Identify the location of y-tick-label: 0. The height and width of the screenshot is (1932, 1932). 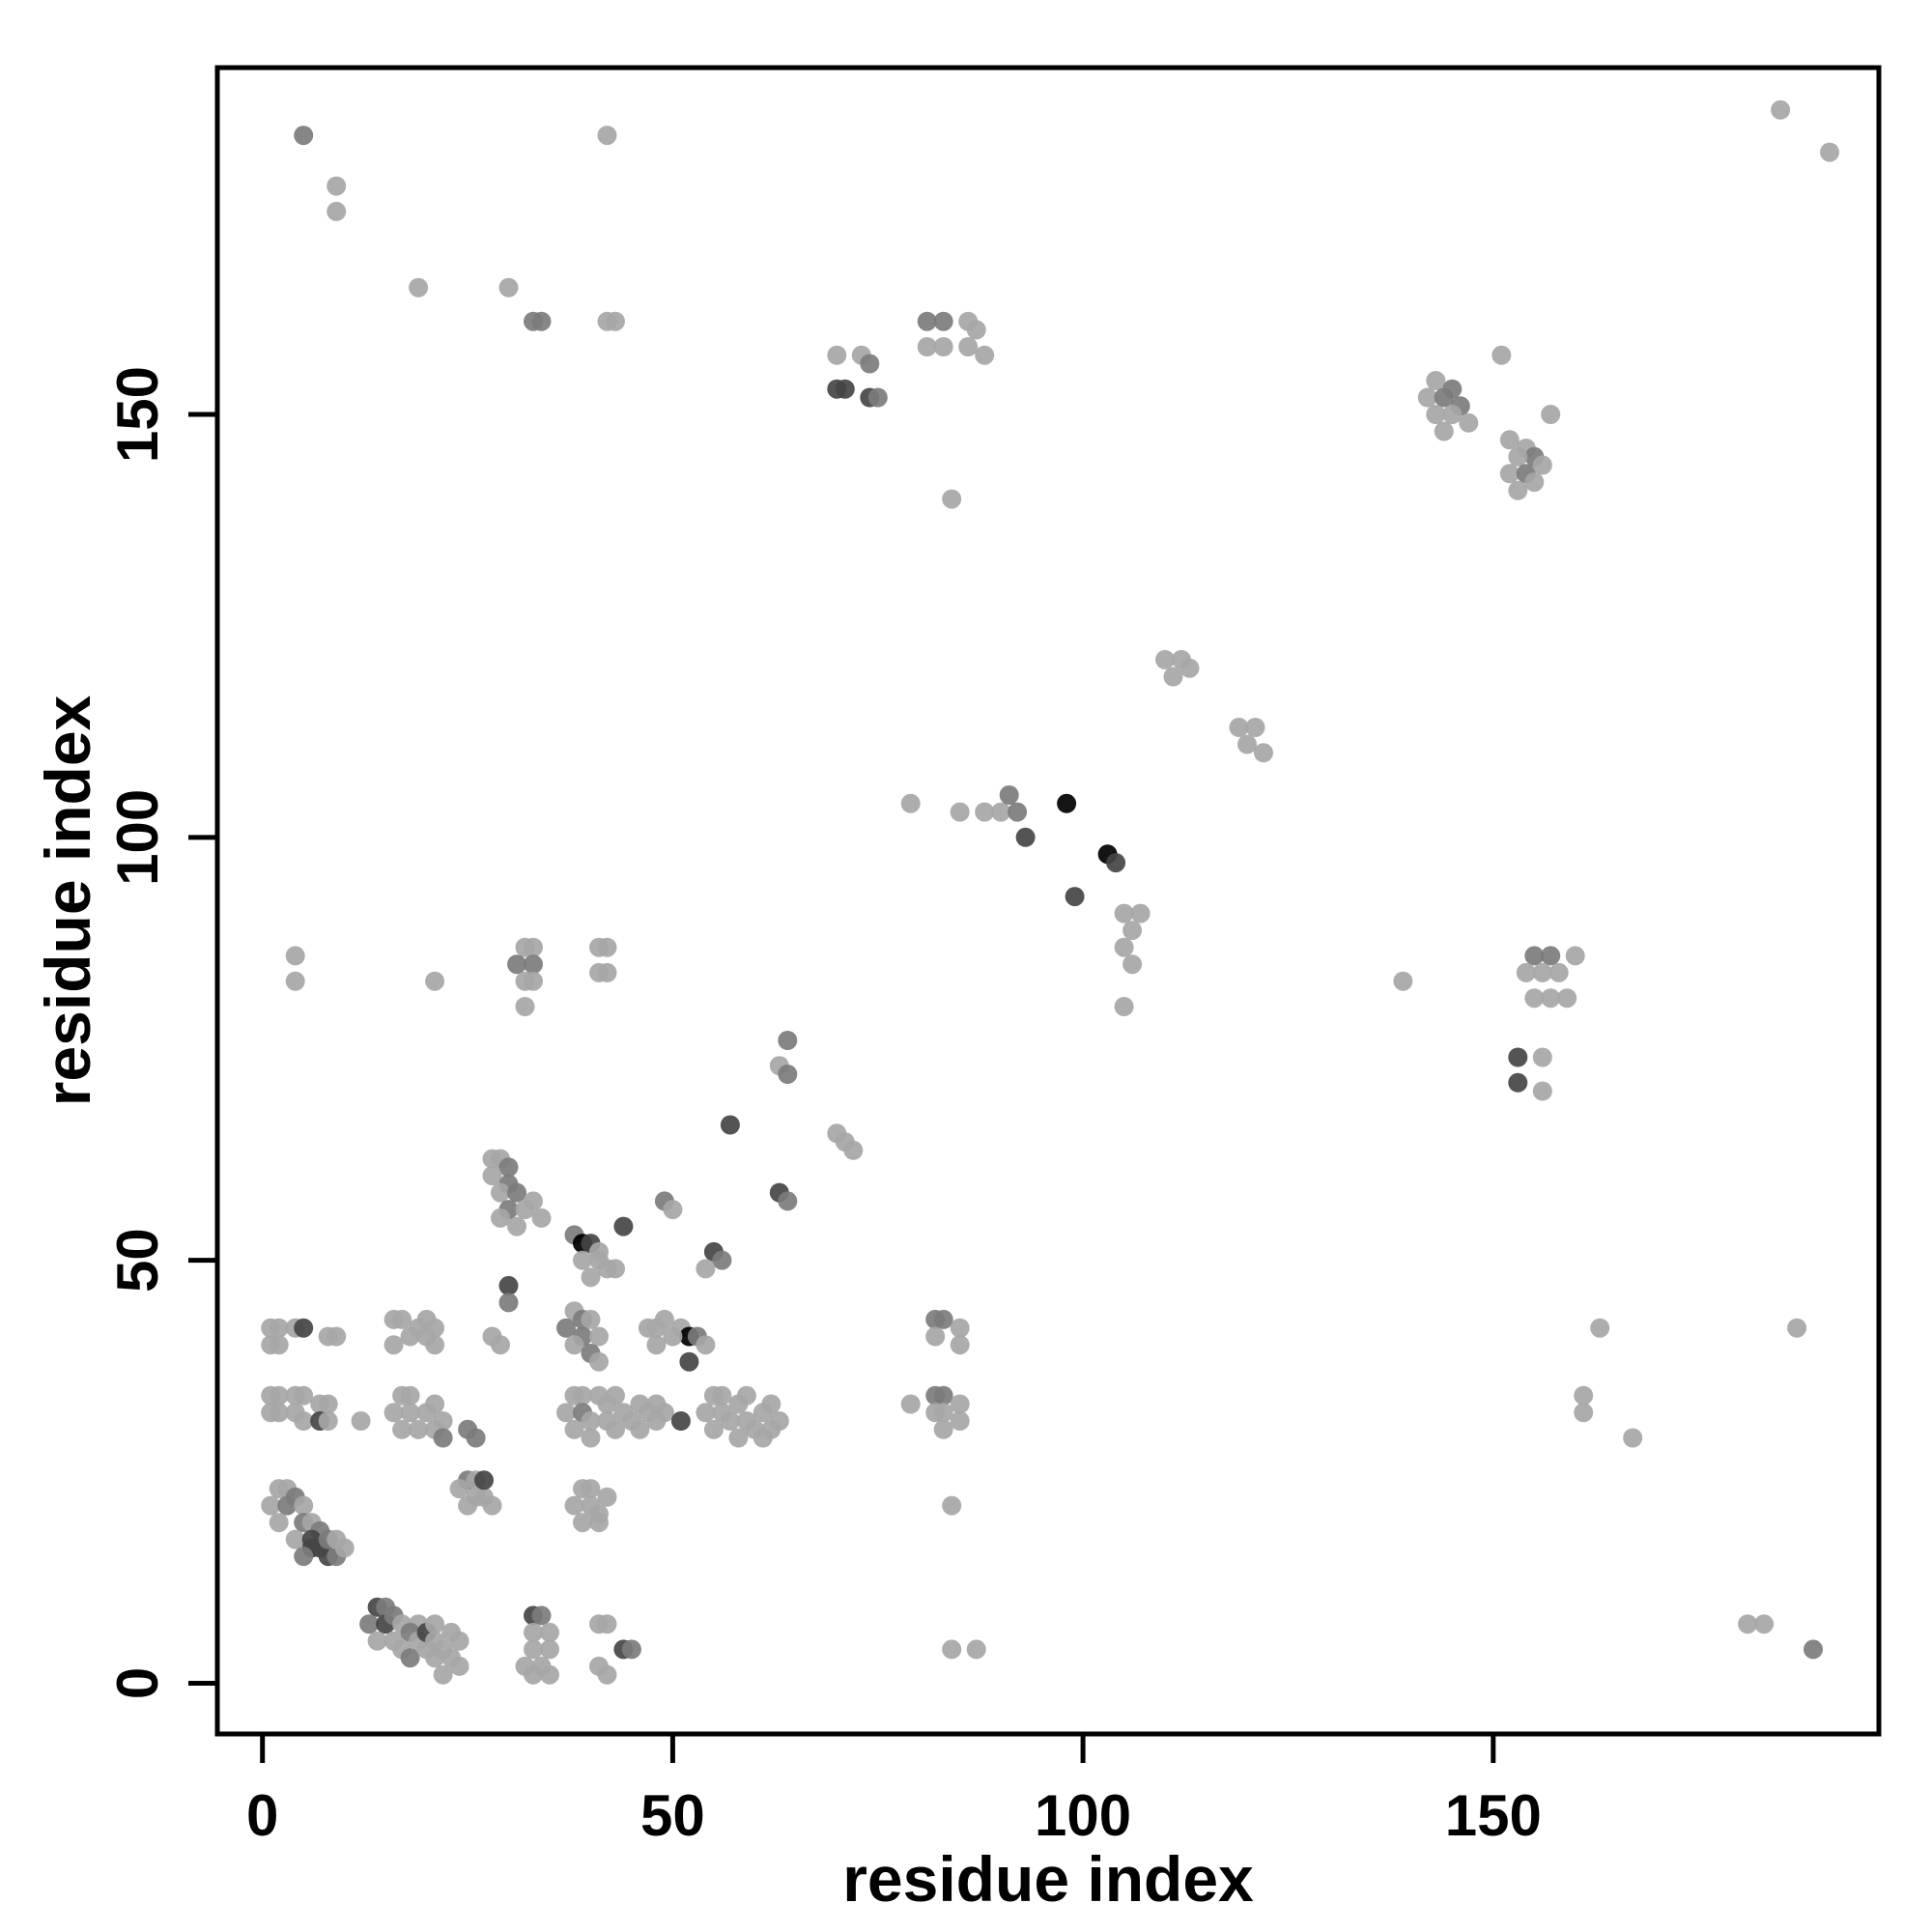
(137, 1683).